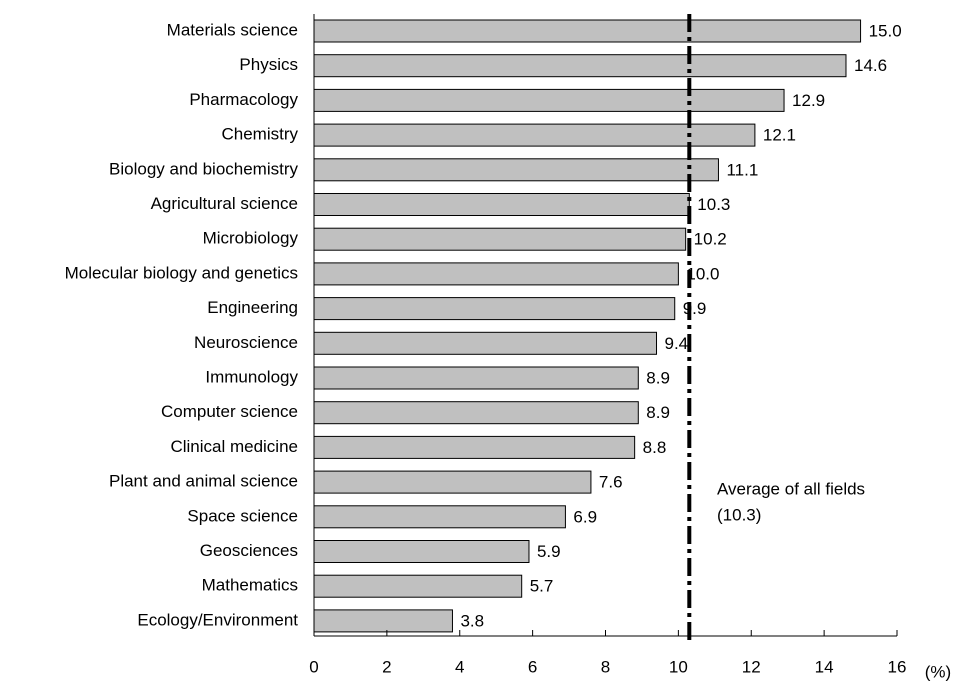 The width and height of the screenshot is (958, 682). I want to click on y-tick-label: Space science, so click(242, 515).